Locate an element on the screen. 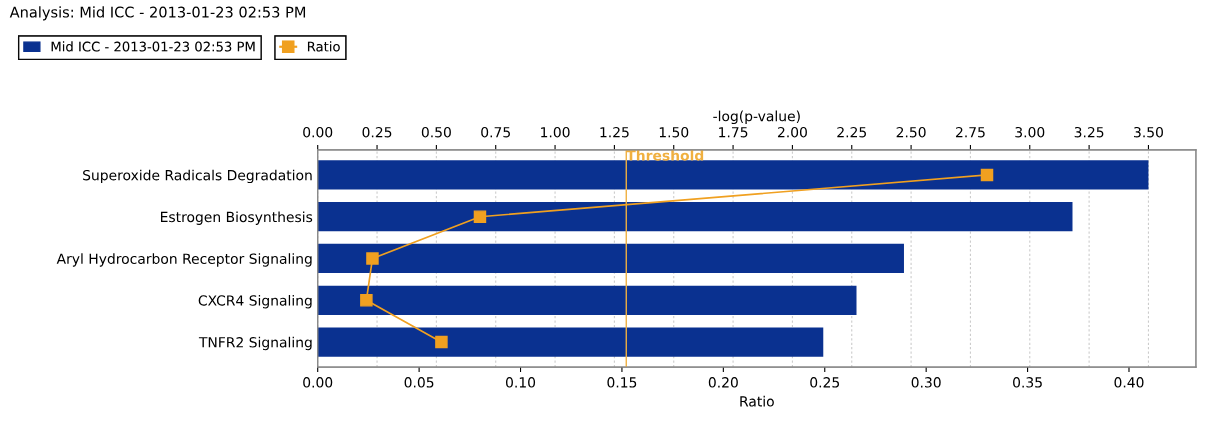 The image size is (1208, 421). legend-label: Mid ICC - 2013-01-23 02:53 PM is located at coordinates (153, 46).